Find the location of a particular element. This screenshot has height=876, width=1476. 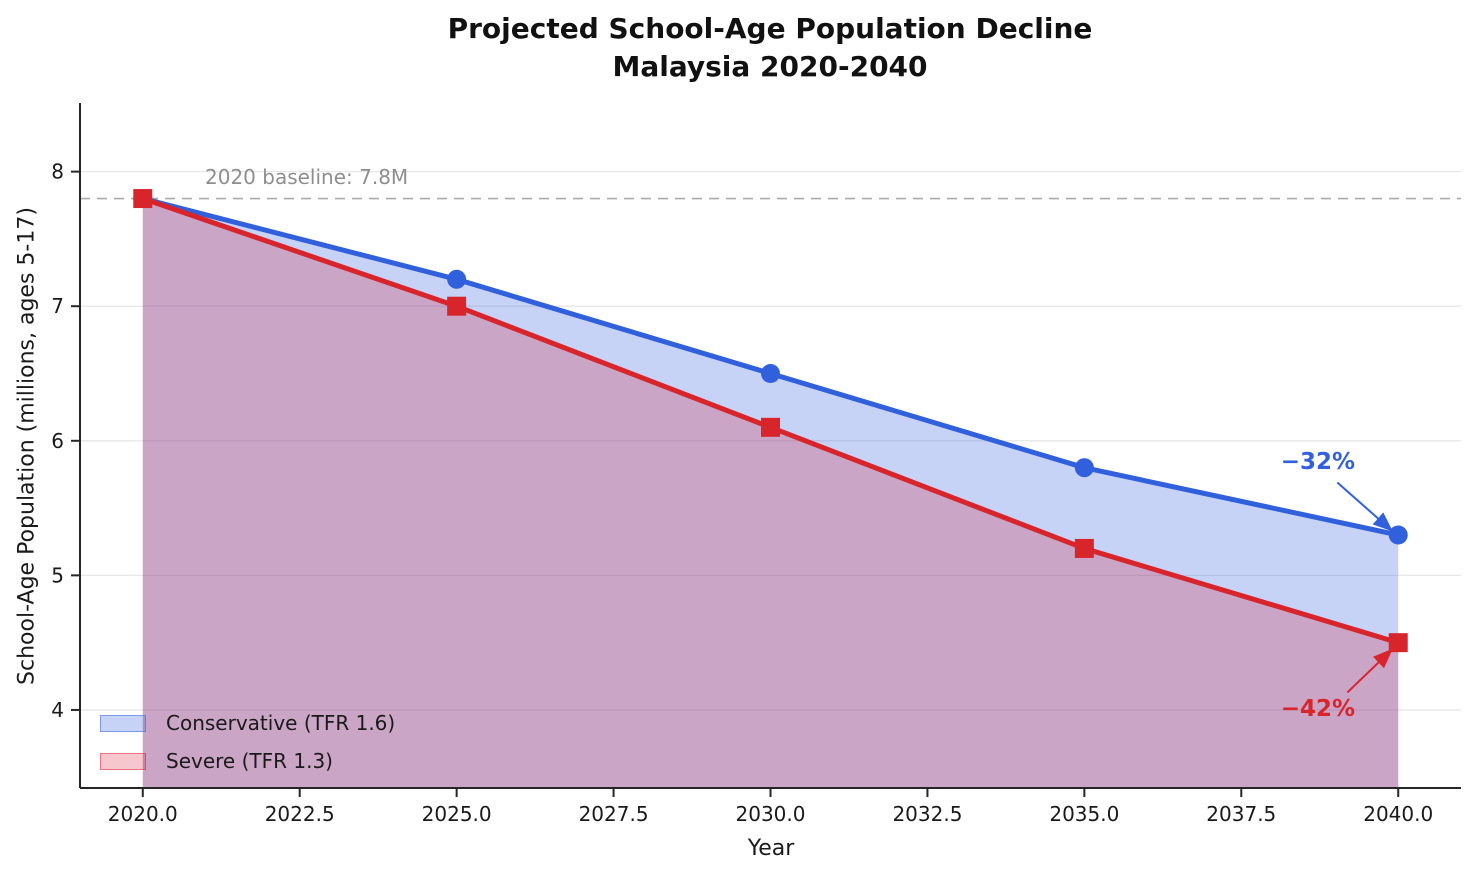

baseline-annotation-label: 2020 baseline: 7.8M is located at coordinates (307, 177).